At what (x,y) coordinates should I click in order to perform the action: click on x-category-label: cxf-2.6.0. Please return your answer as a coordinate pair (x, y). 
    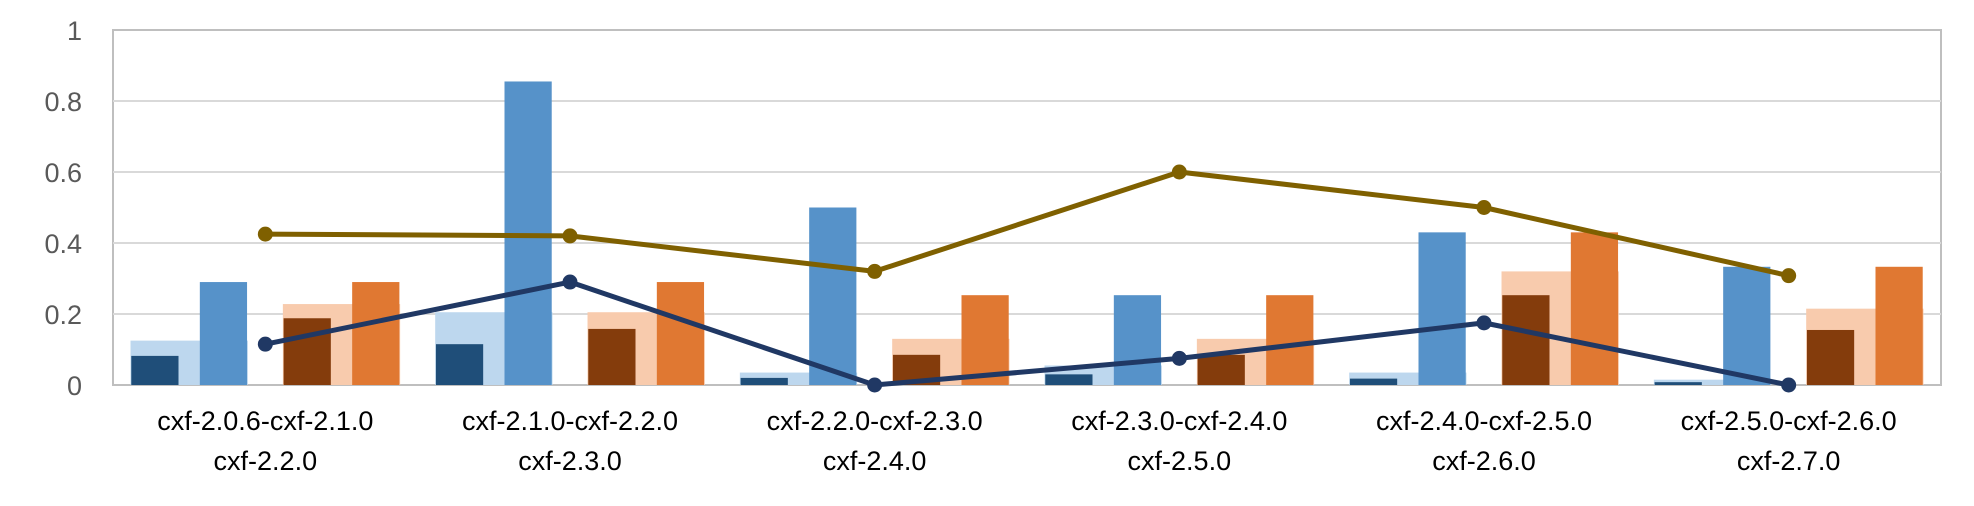
    Looking at the image, I should click on (1484, 461).